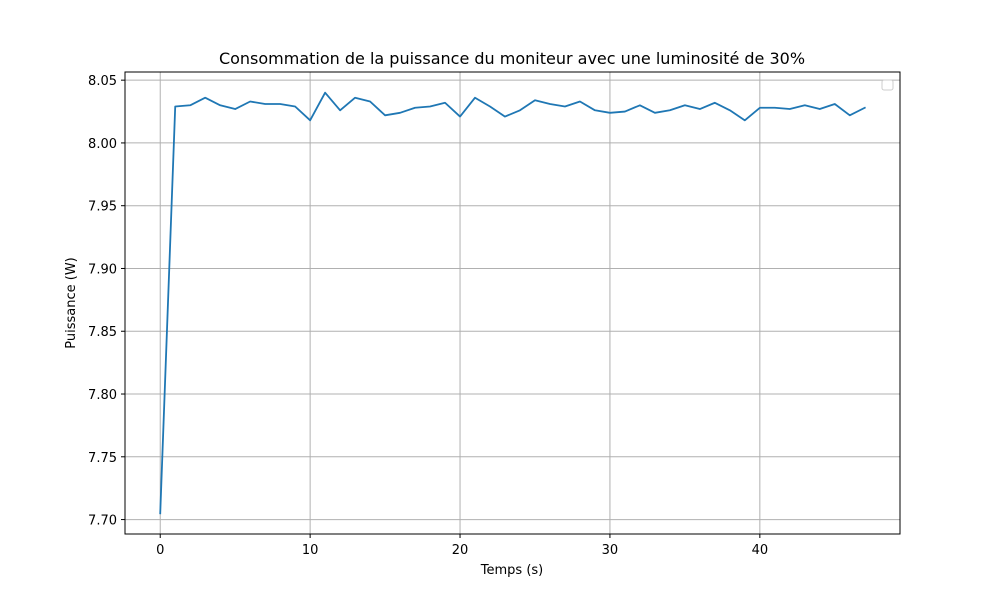  I want to click on x-tick-label: 0, so click(160, 550).